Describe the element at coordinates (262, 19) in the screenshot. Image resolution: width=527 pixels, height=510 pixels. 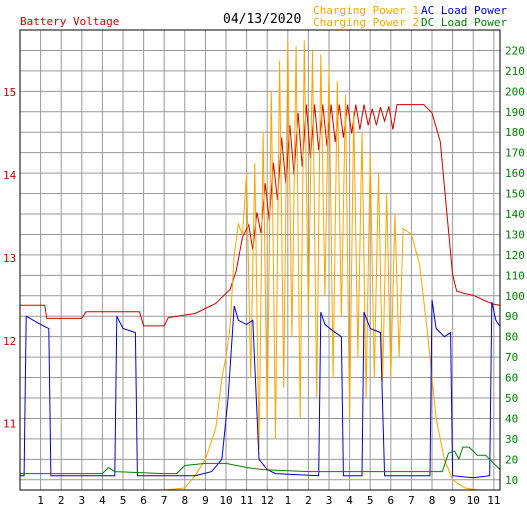
I see `chart-title: 04/13/2020` at that location.